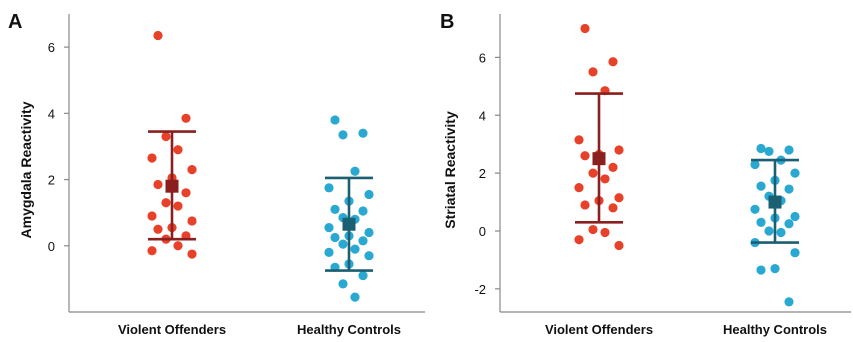 The image size is (853, 342). Describe the element at coordinates (51, 246) in the screenshot. I see `y-tick-label-a: 0` at that location.